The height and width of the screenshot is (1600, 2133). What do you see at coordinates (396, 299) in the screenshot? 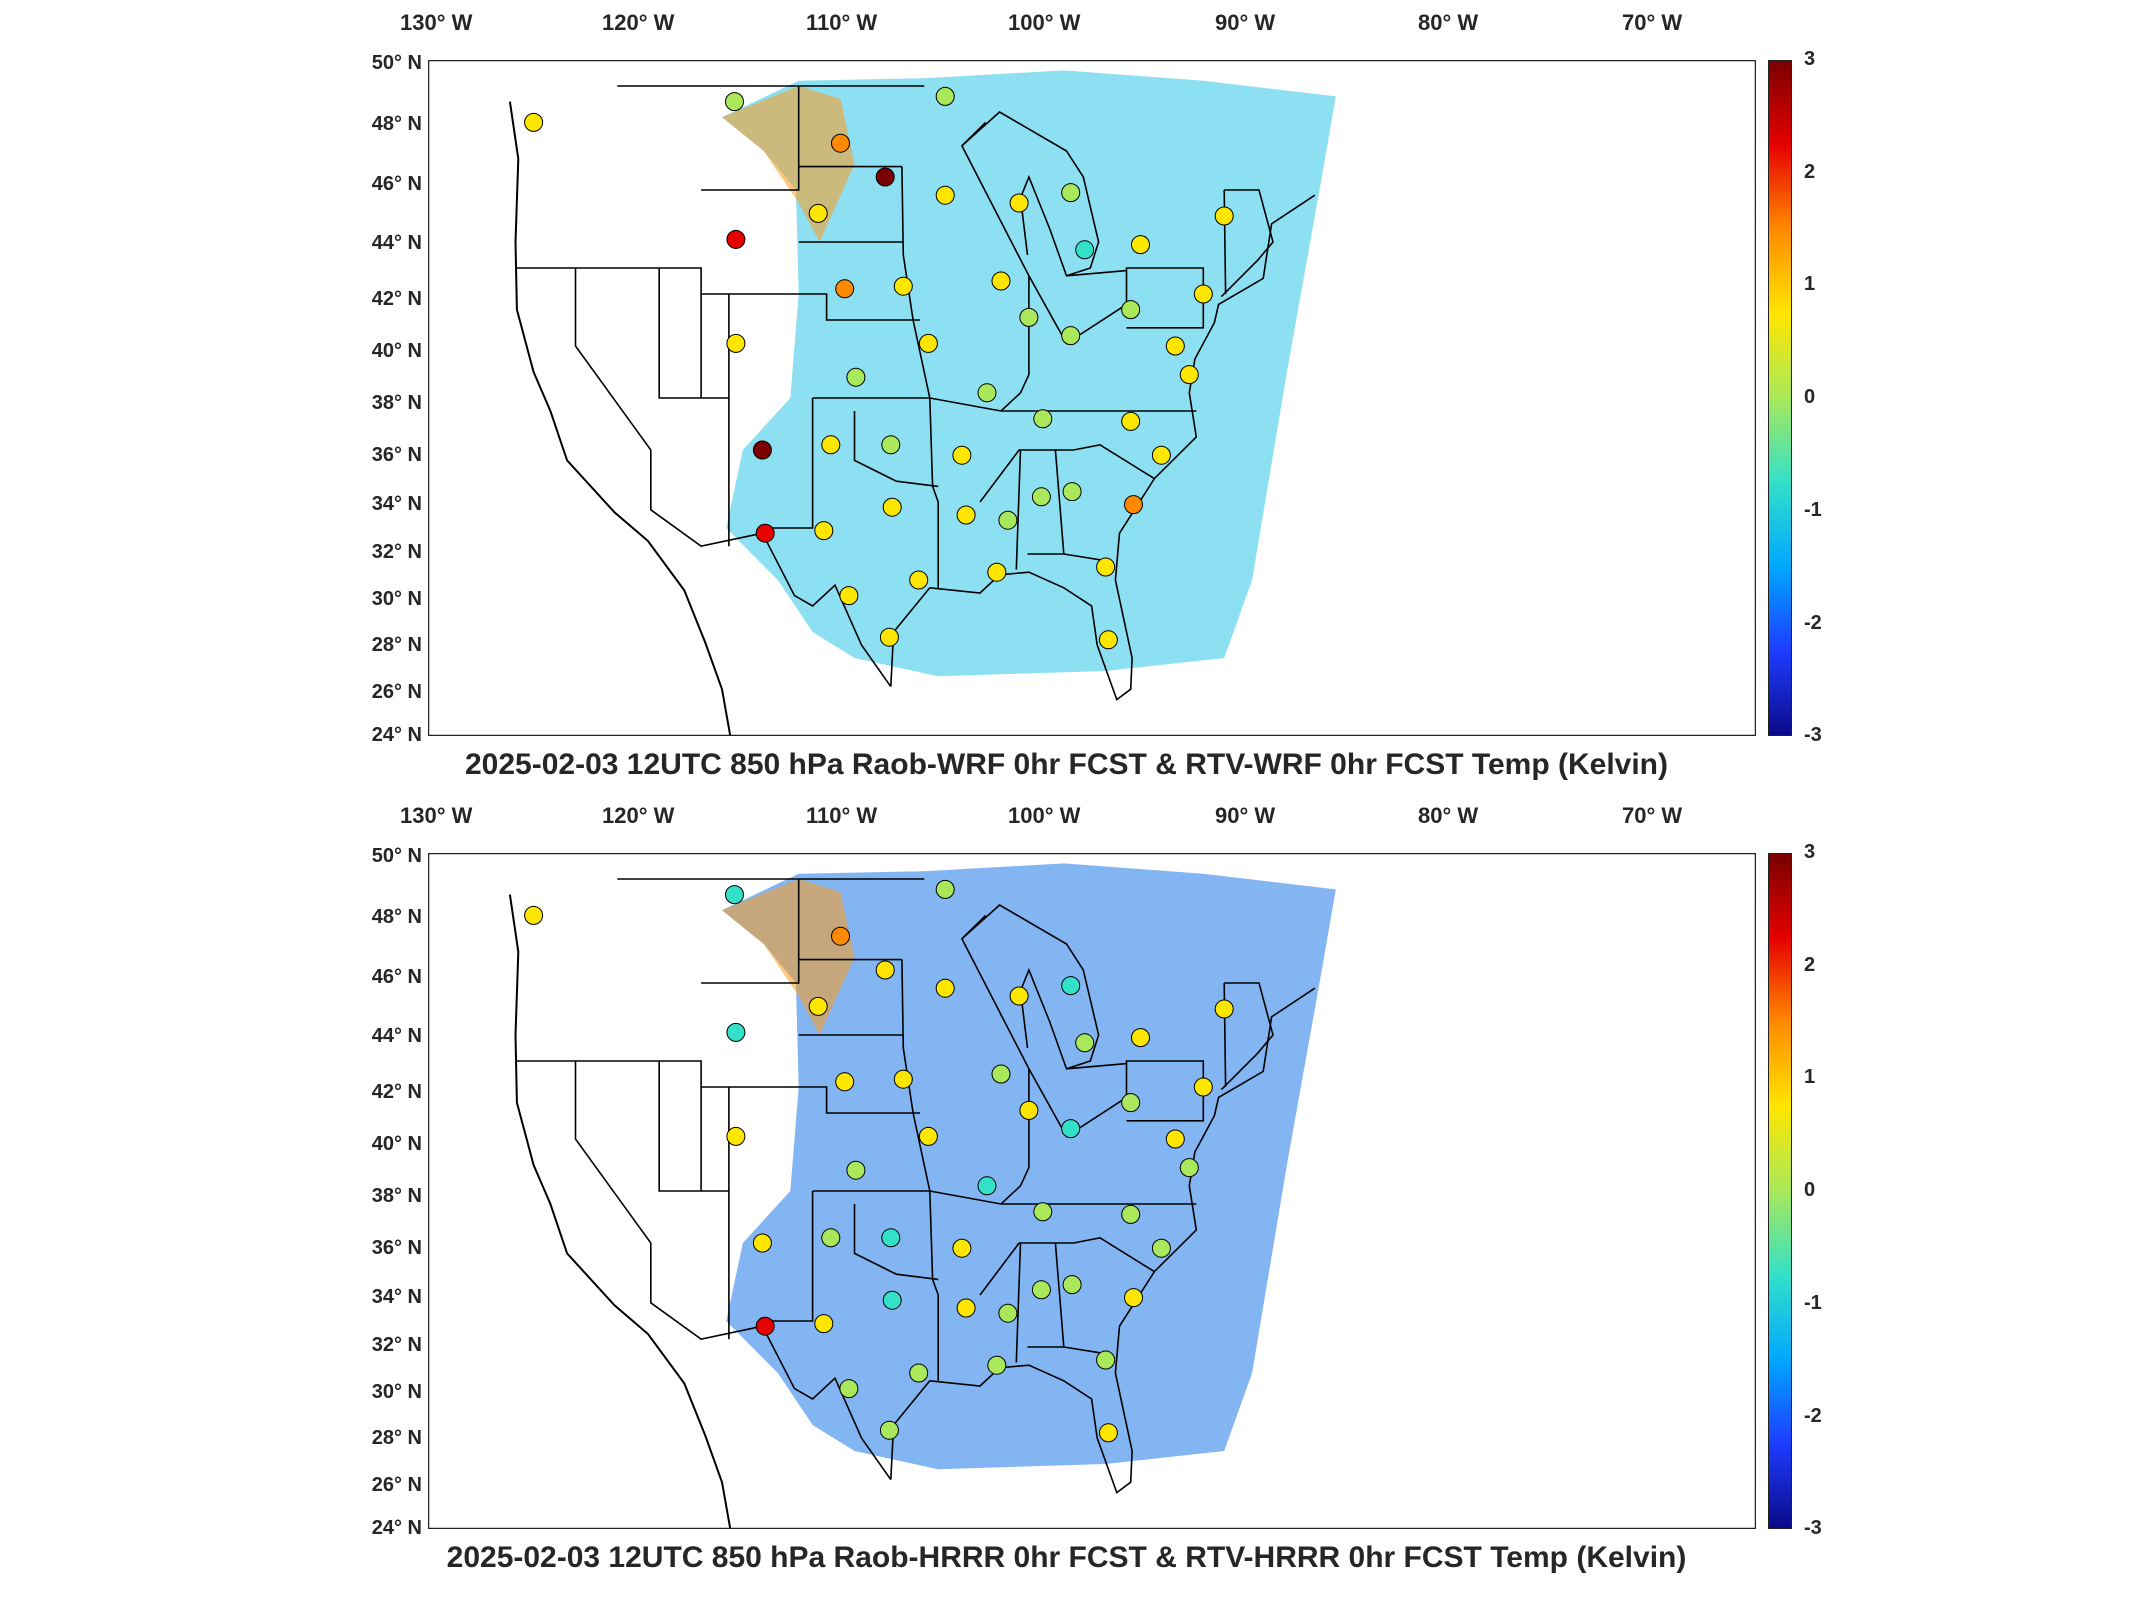
I see `lat-label: 42° N` at bounding box center [396, 299].